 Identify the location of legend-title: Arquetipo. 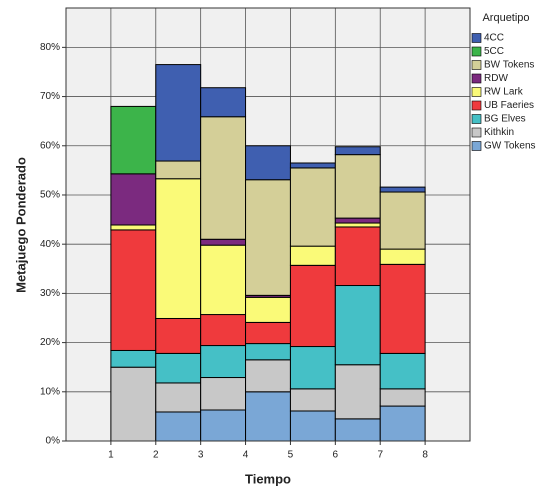
(505, 18).